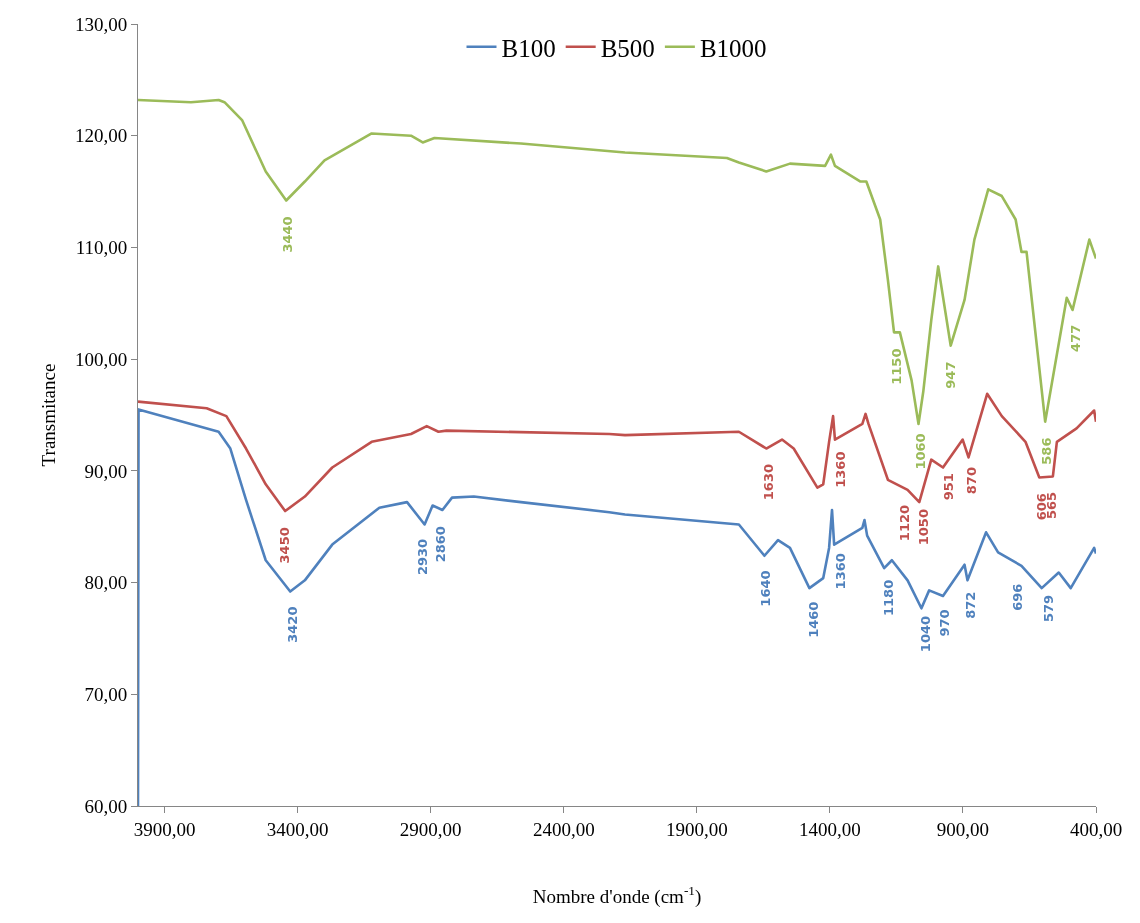 The image size is (1140, 923). What do you see at coordinates (766, 588) in the screenshot?
I see `annotation: 1640` at bounding box center [766, 588].